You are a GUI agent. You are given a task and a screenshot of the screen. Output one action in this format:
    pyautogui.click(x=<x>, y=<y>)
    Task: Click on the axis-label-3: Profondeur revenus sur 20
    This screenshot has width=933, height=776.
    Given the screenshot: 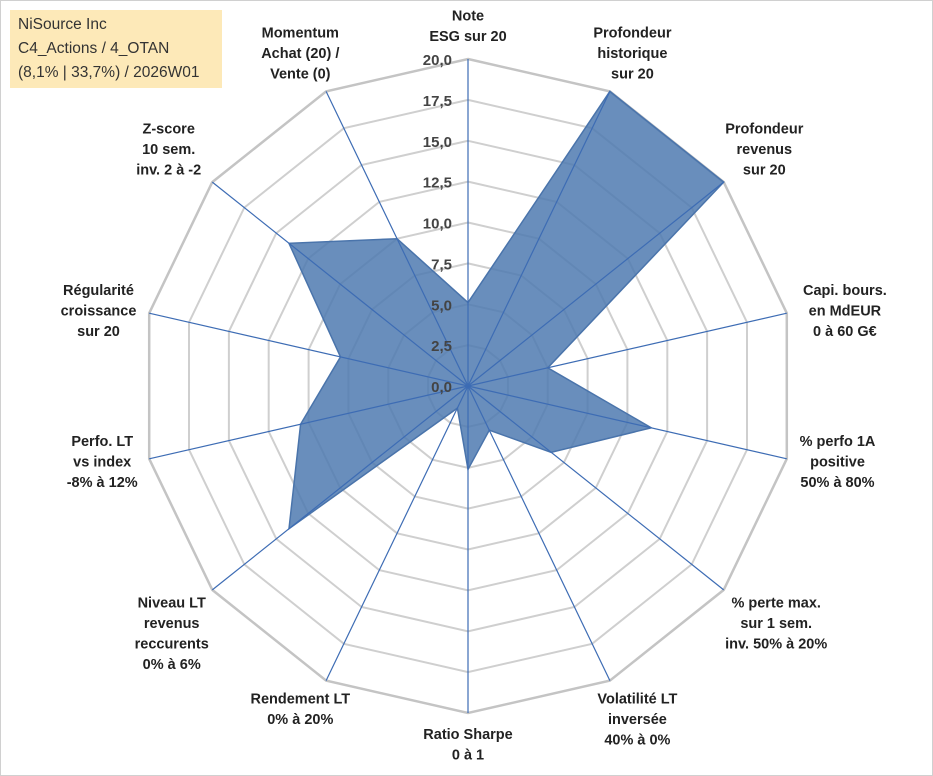 What is the action you would take?
    pyautogui.click(x=764, y=150)
    